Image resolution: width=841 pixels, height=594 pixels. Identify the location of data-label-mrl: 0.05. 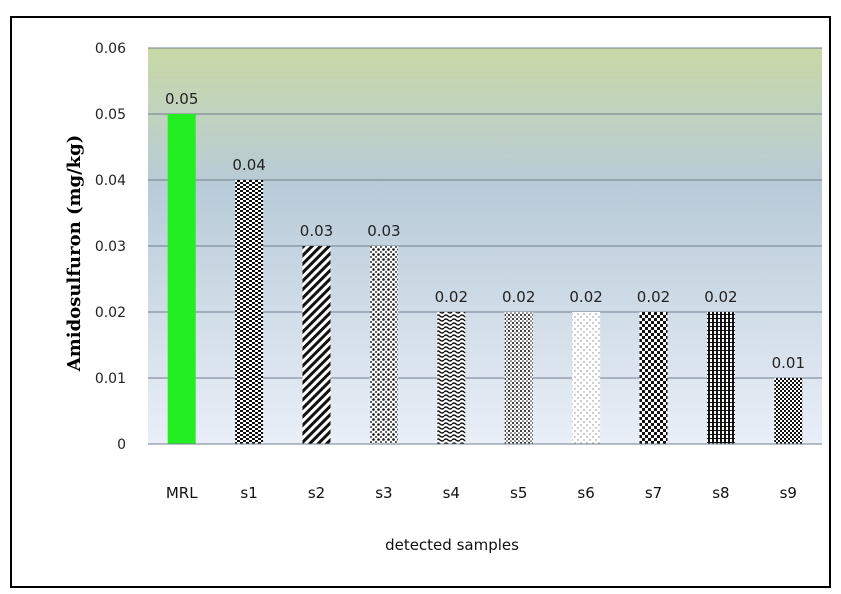
(181, 99).